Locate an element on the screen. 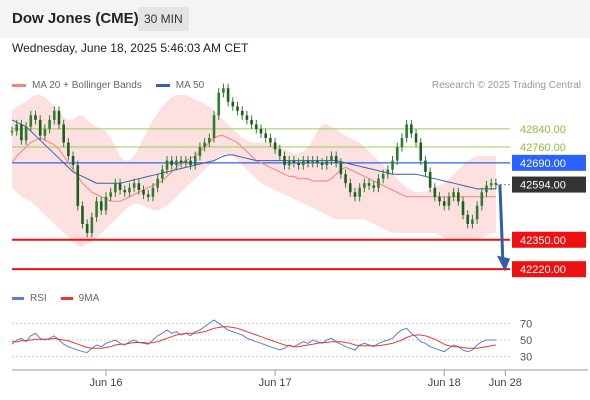 Image resolution: width=590 pixels, height=400 pixels. current-label: 42594.00 is located at coordinates (543, 186).